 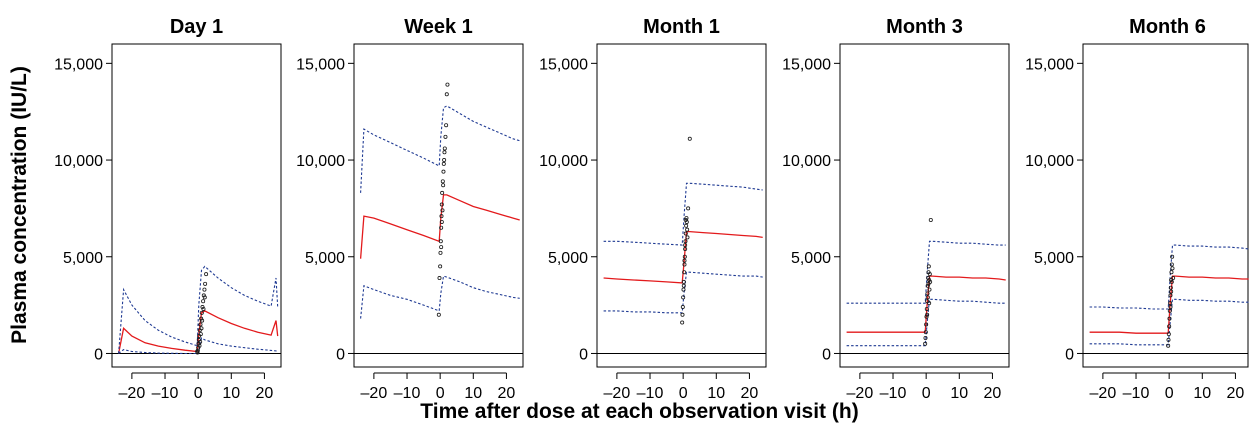 What do you see at coordinates (19, 205) in the screenshot?
I see `y-axis-label-text: Plasma concentration (IU/L)` at bounding box center [19, 205].